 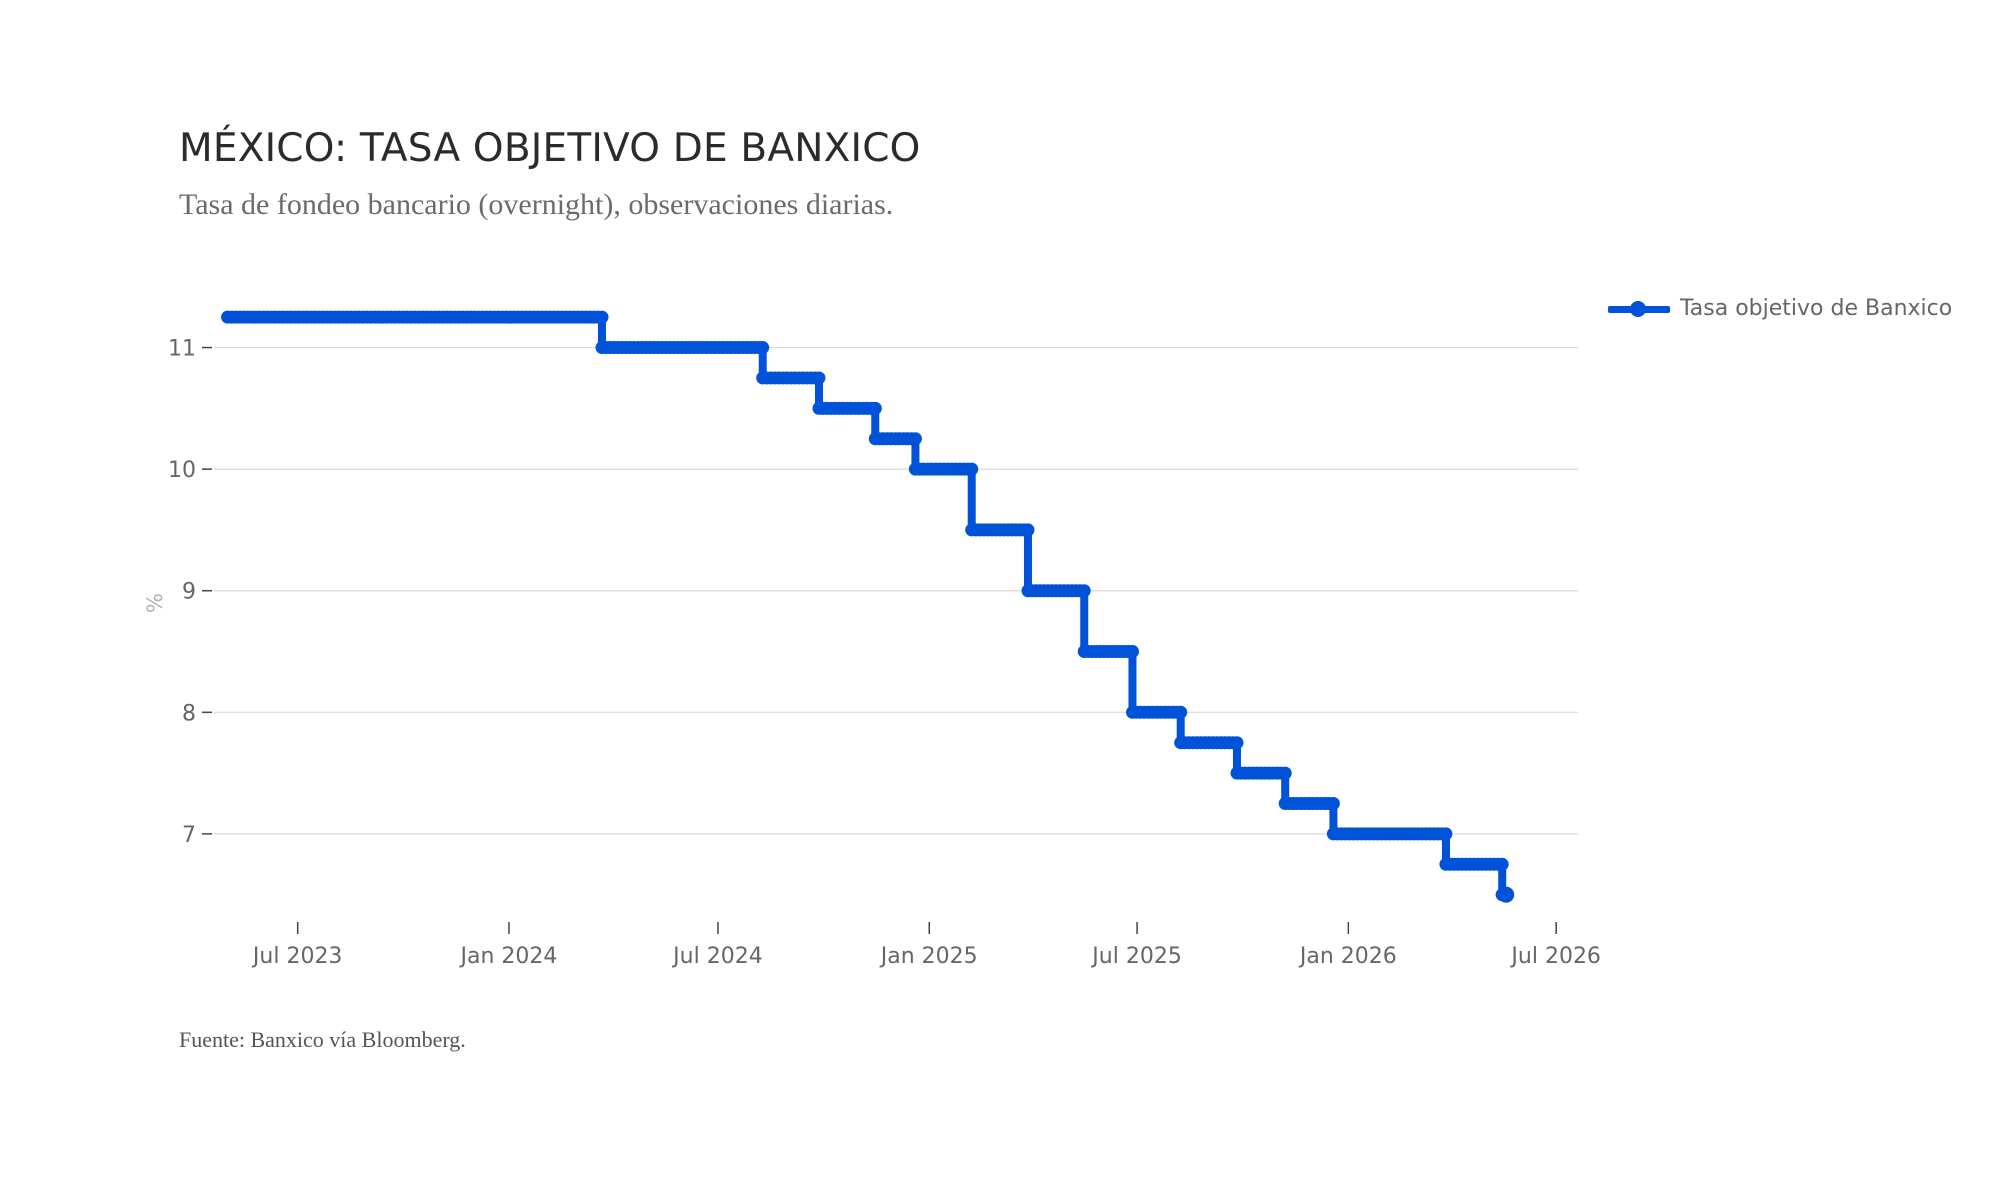 What do you see at coordinates (1506, 894) in the screenshot?
I see `data-point-last` at bounding box center [1506, 894].